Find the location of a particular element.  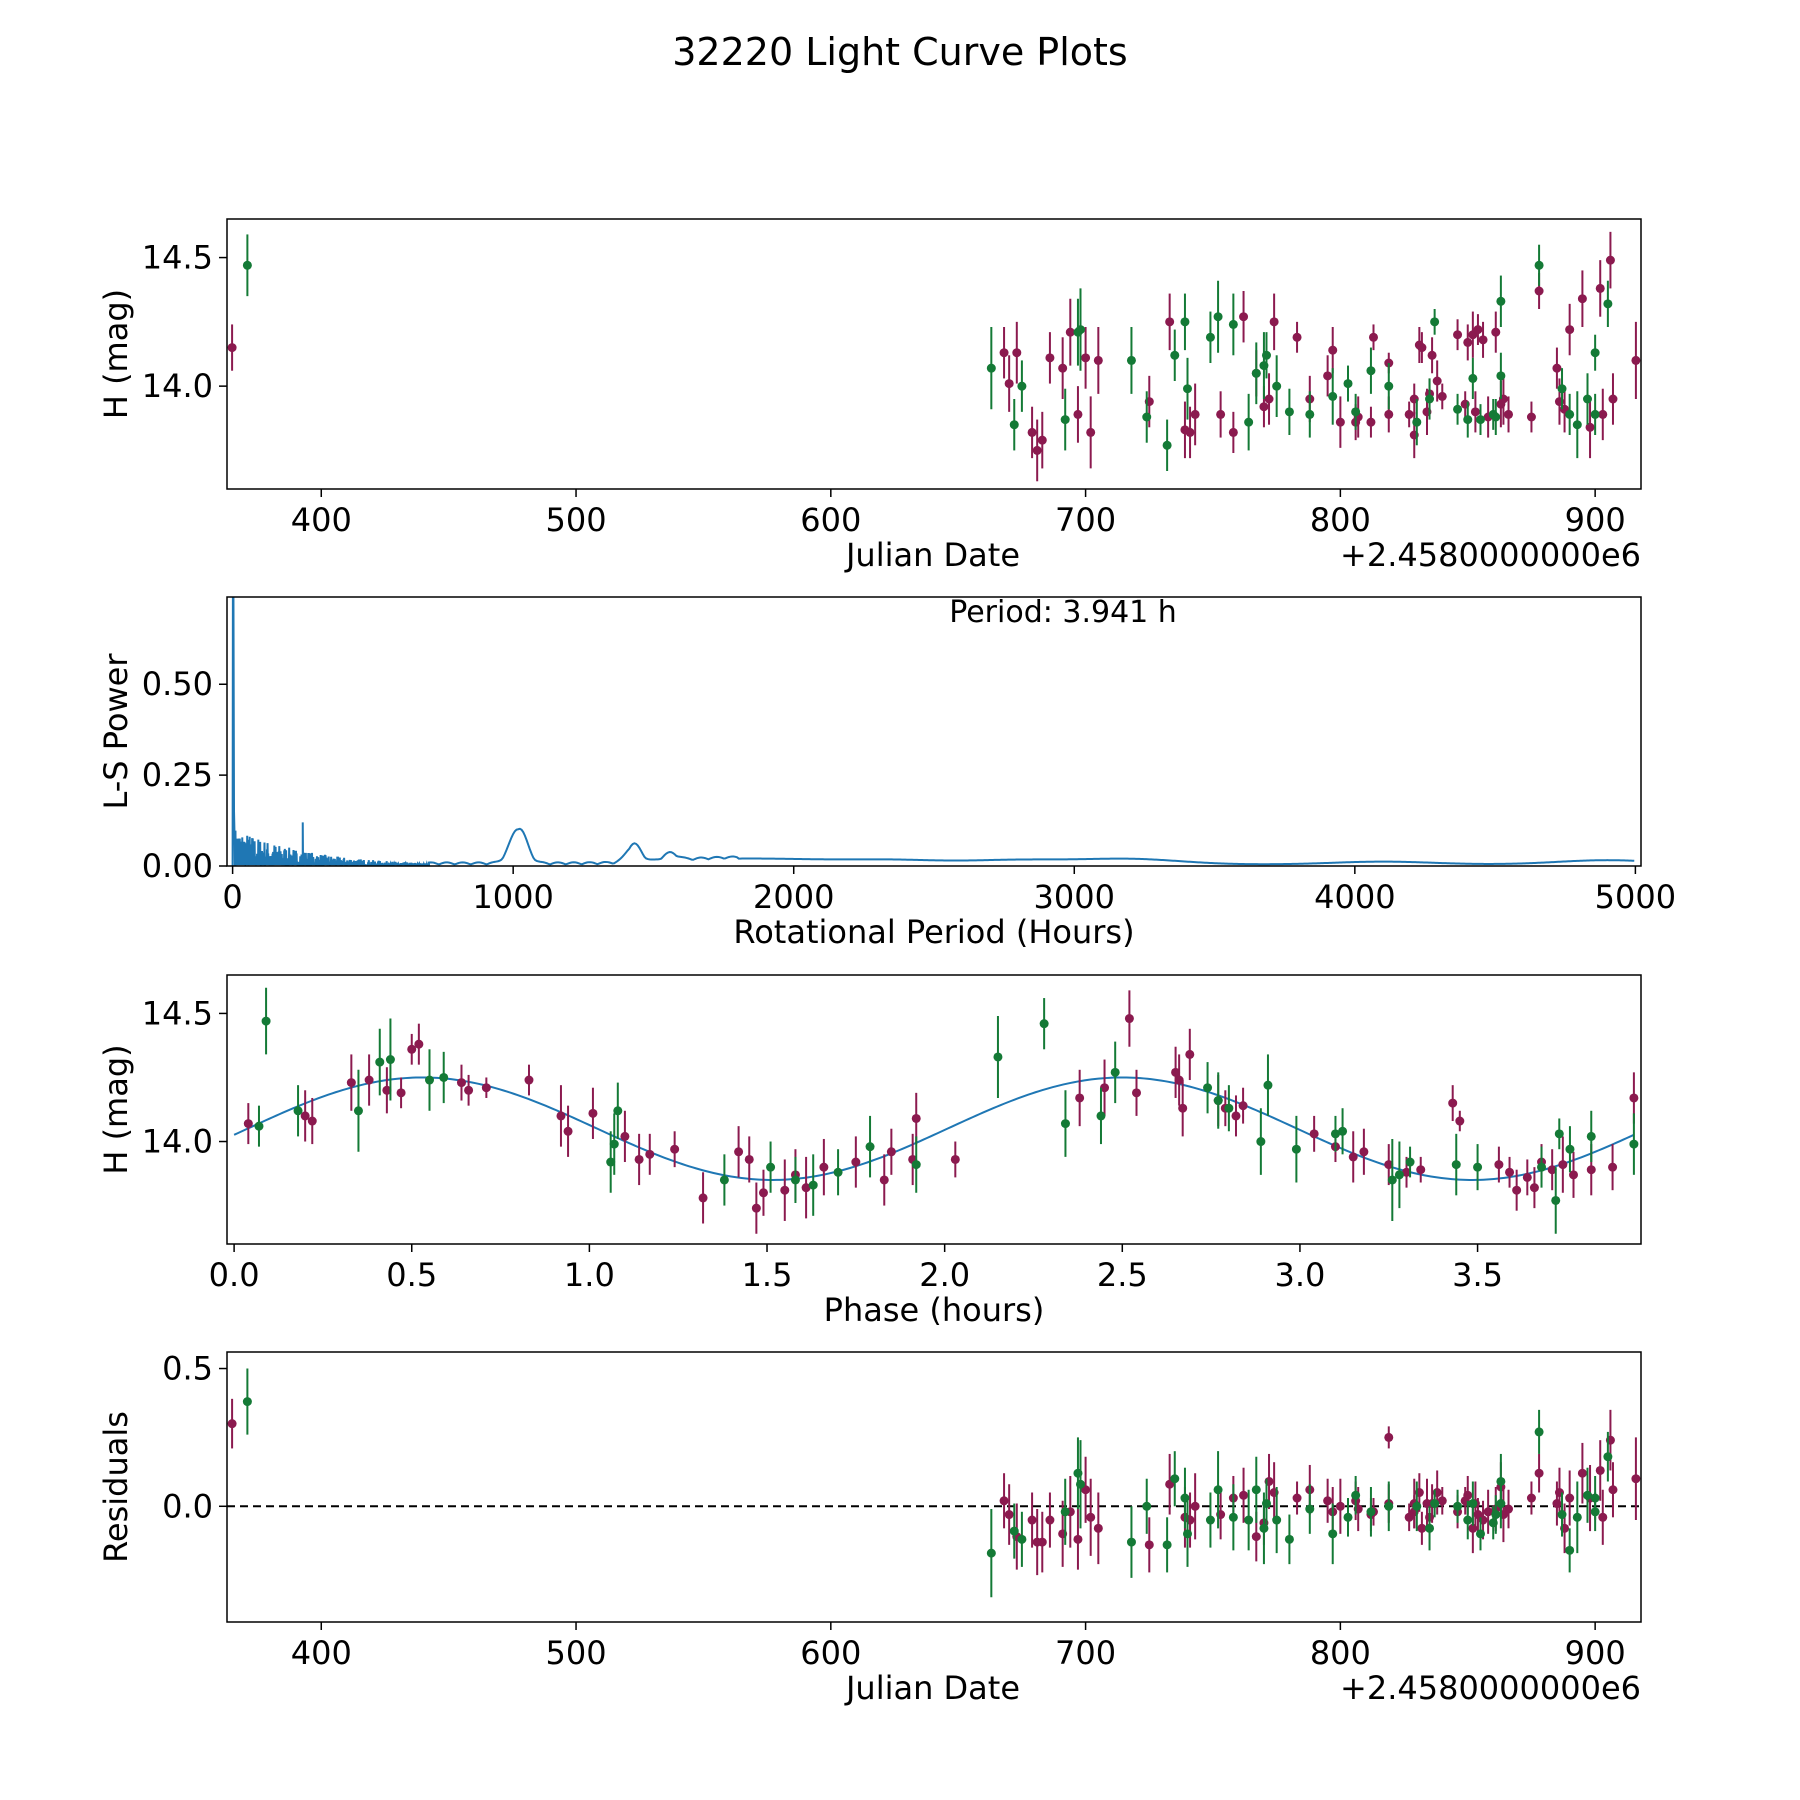

res-xtick-label: 400 is located at coordinates (321, 1653).